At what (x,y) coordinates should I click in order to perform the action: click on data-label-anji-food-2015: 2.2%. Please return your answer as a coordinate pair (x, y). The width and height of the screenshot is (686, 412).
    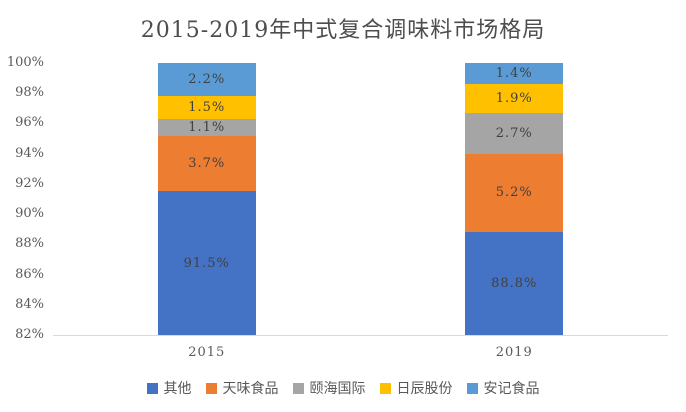
    Looking at the image, I should click on (207, 80).